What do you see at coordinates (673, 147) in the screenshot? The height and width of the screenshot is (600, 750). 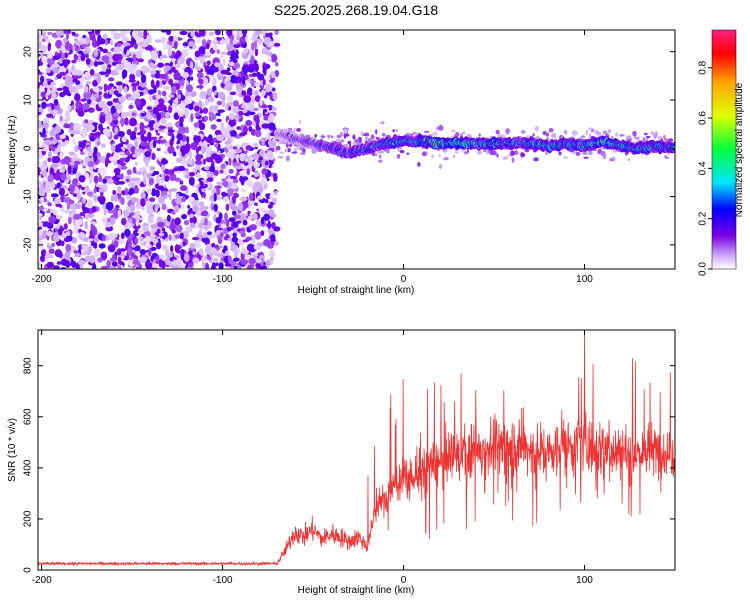 I see `ridge-cell` at bounding box center [673, 147].